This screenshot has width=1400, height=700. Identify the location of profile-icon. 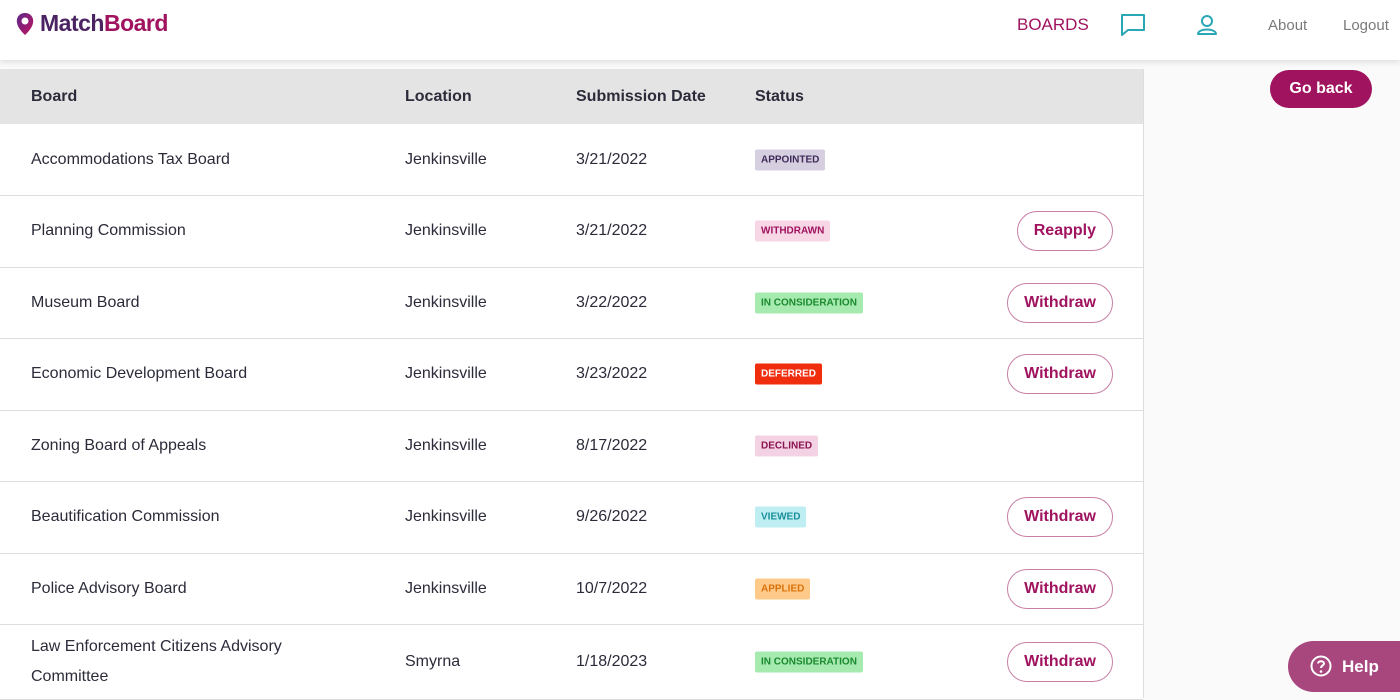
(1207, 25).